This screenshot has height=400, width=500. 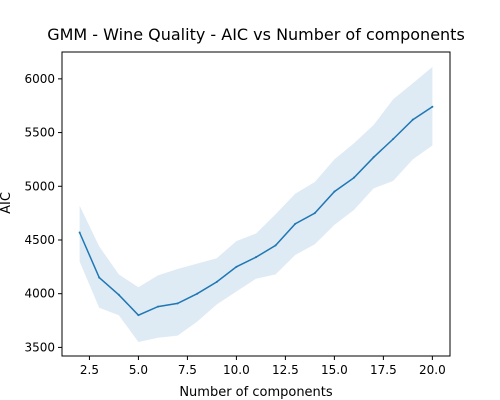 I want to click on y-tick-label: 5500, so click(x=39, y=133).